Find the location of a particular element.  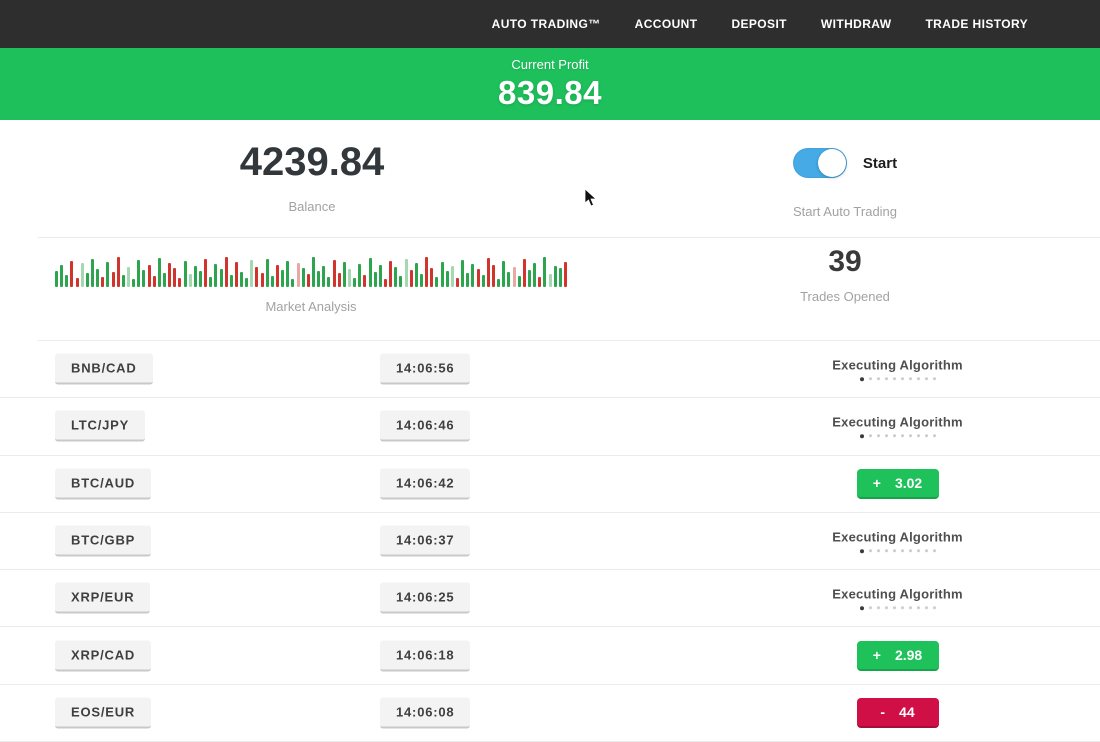

trade-row: EOS/EUR 14:06:08 -44 is located at coordinates (550, 713).